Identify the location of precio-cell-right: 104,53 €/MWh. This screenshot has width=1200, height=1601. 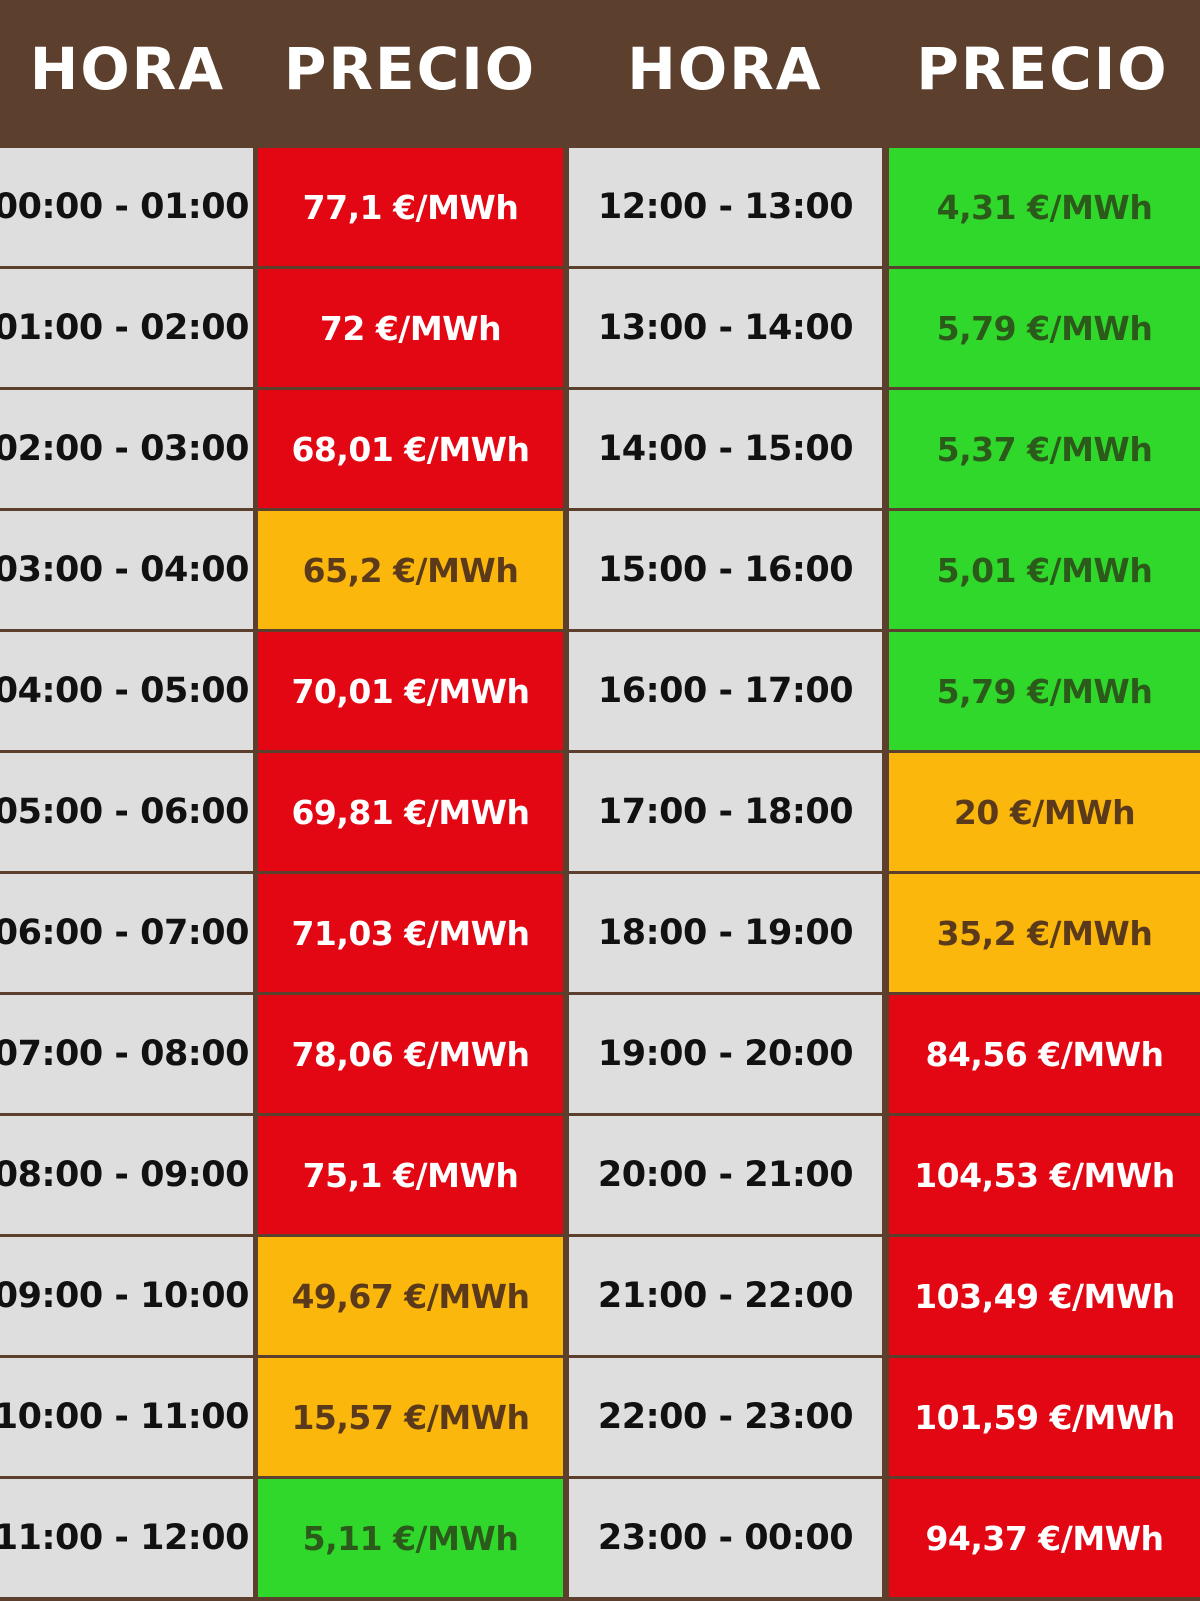
(1044, 1175).